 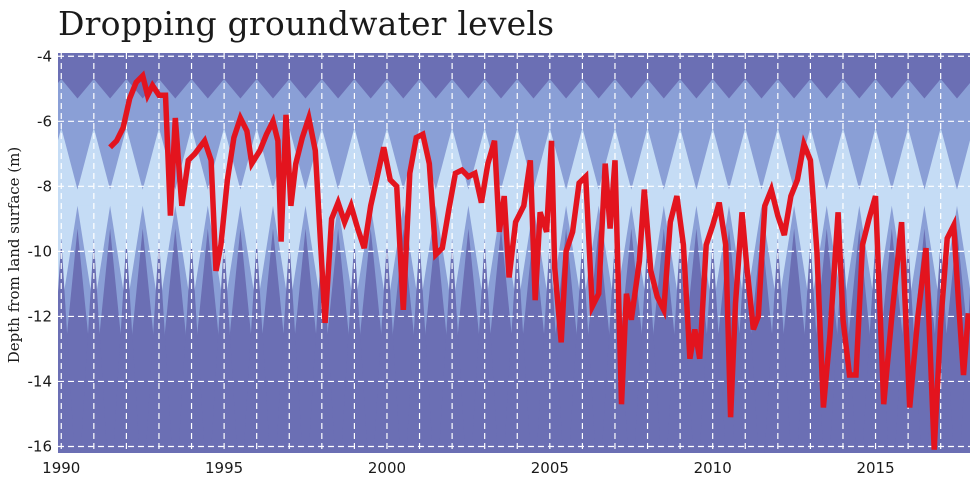 I want to click on x-tick-label: 1990, so click(x=61, y=468).